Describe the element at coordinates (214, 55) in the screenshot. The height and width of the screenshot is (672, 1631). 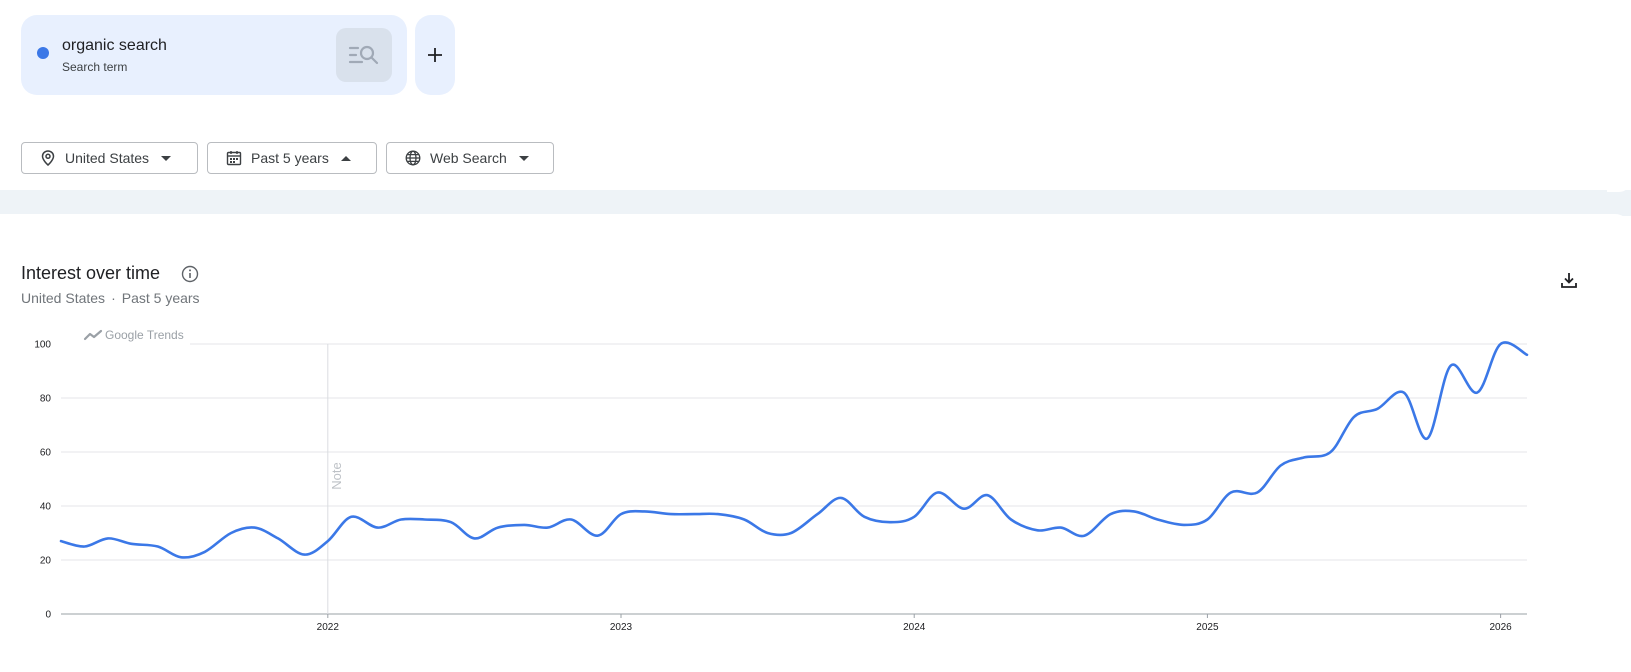
I see `search-term-chip: organic search Search term` at that location.